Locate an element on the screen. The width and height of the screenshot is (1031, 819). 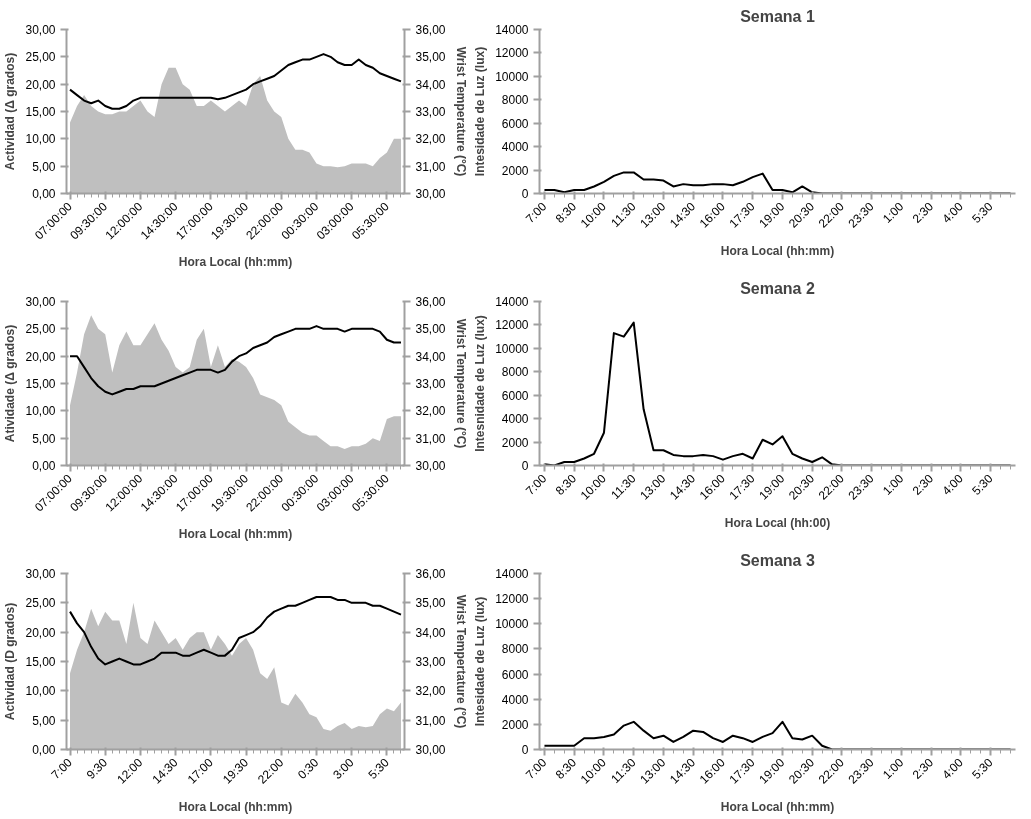
chart-title: Semana 2 is located at coordinates (777, 288).